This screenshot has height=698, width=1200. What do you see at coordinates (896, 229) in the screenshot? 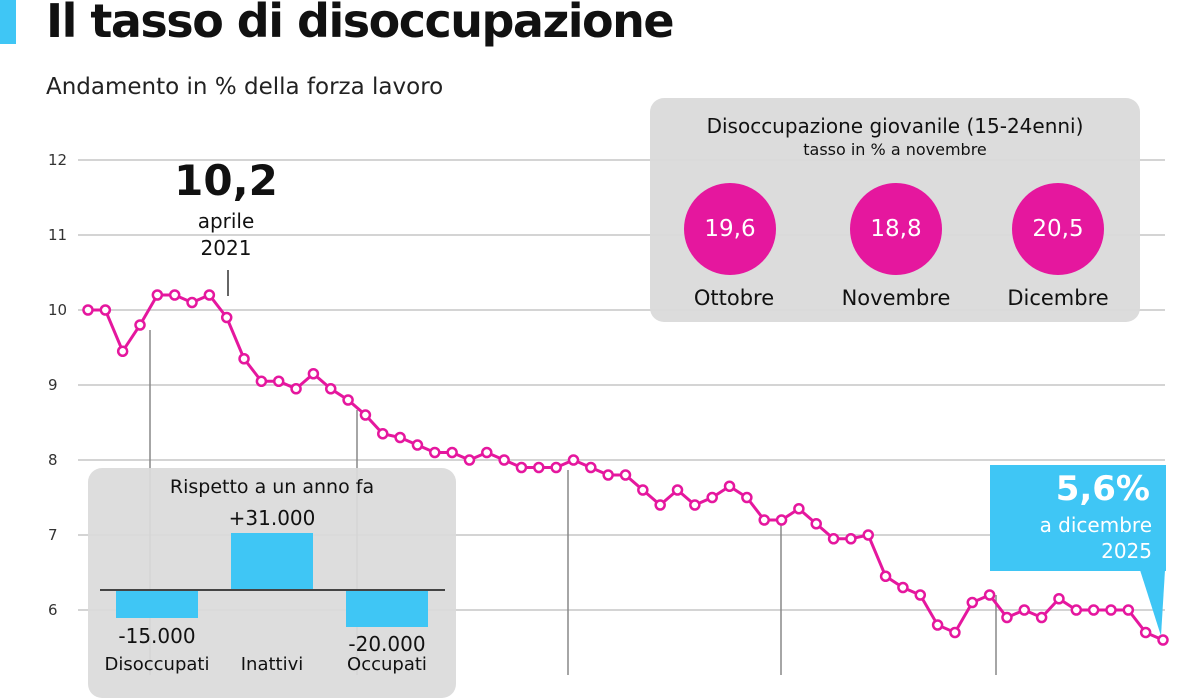
I see `youth-value-circle: 18,8` at bounding box center [896, 229].